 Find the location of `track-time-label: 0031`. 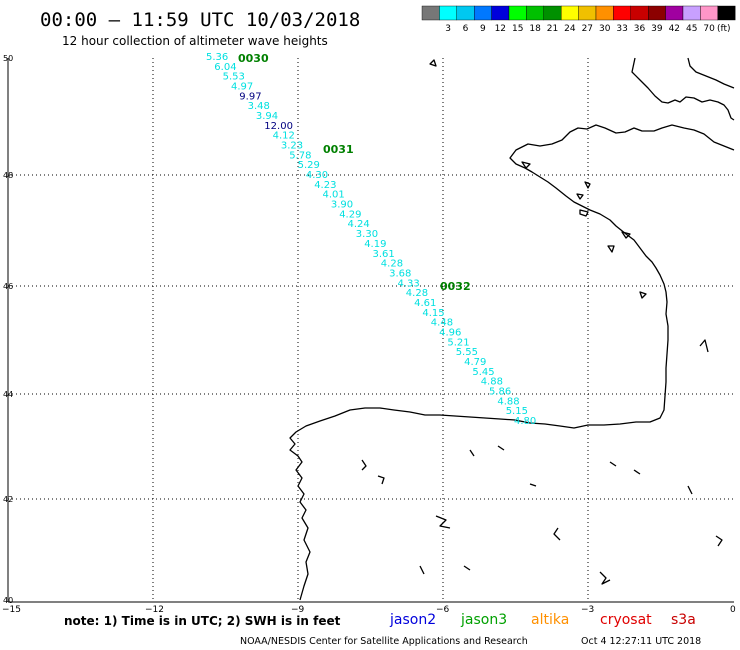

track-time-label: 0031 is located at coordinates (338, 149).